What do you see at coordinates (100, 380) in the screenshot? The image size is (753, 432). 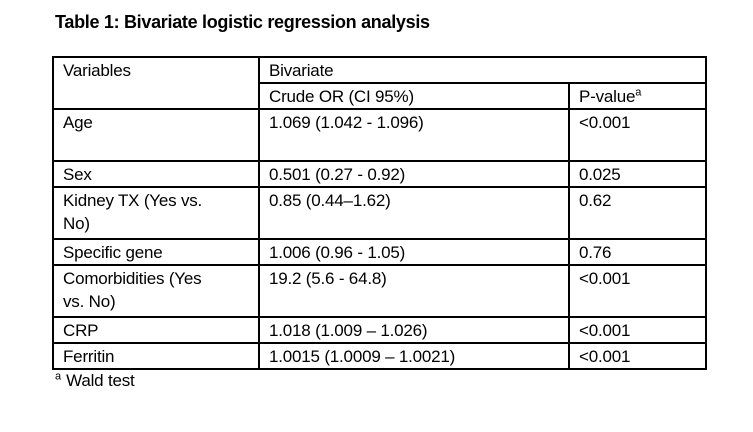 I see `footnote-text: Wald test` at bounding box center [100, 380].